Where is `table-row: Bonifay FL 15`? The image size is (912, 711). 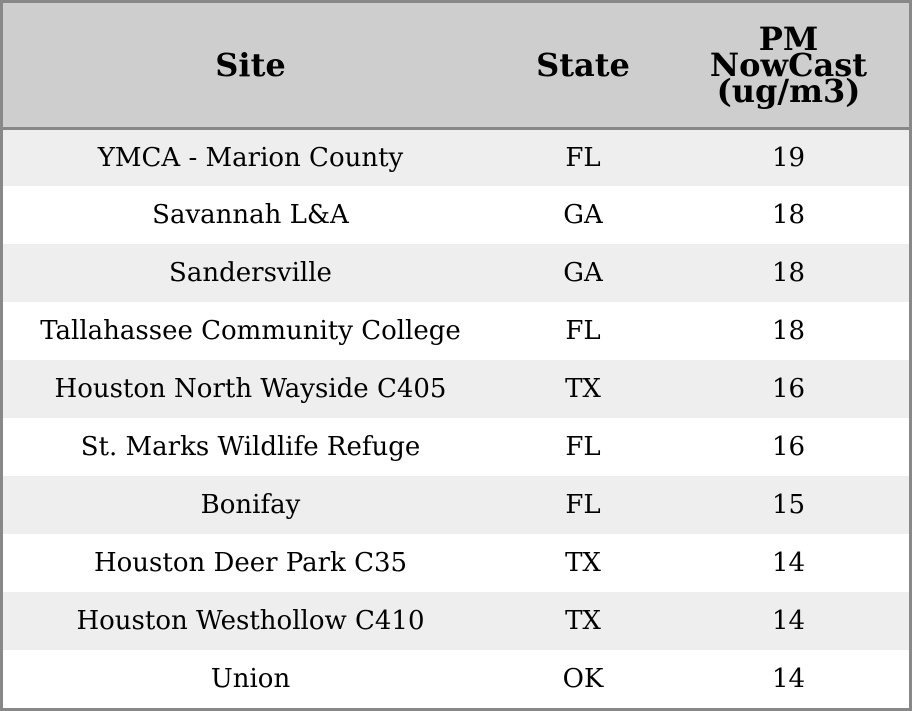
table-row: Bonifay FL 15 is located at coordinates (456, 505).